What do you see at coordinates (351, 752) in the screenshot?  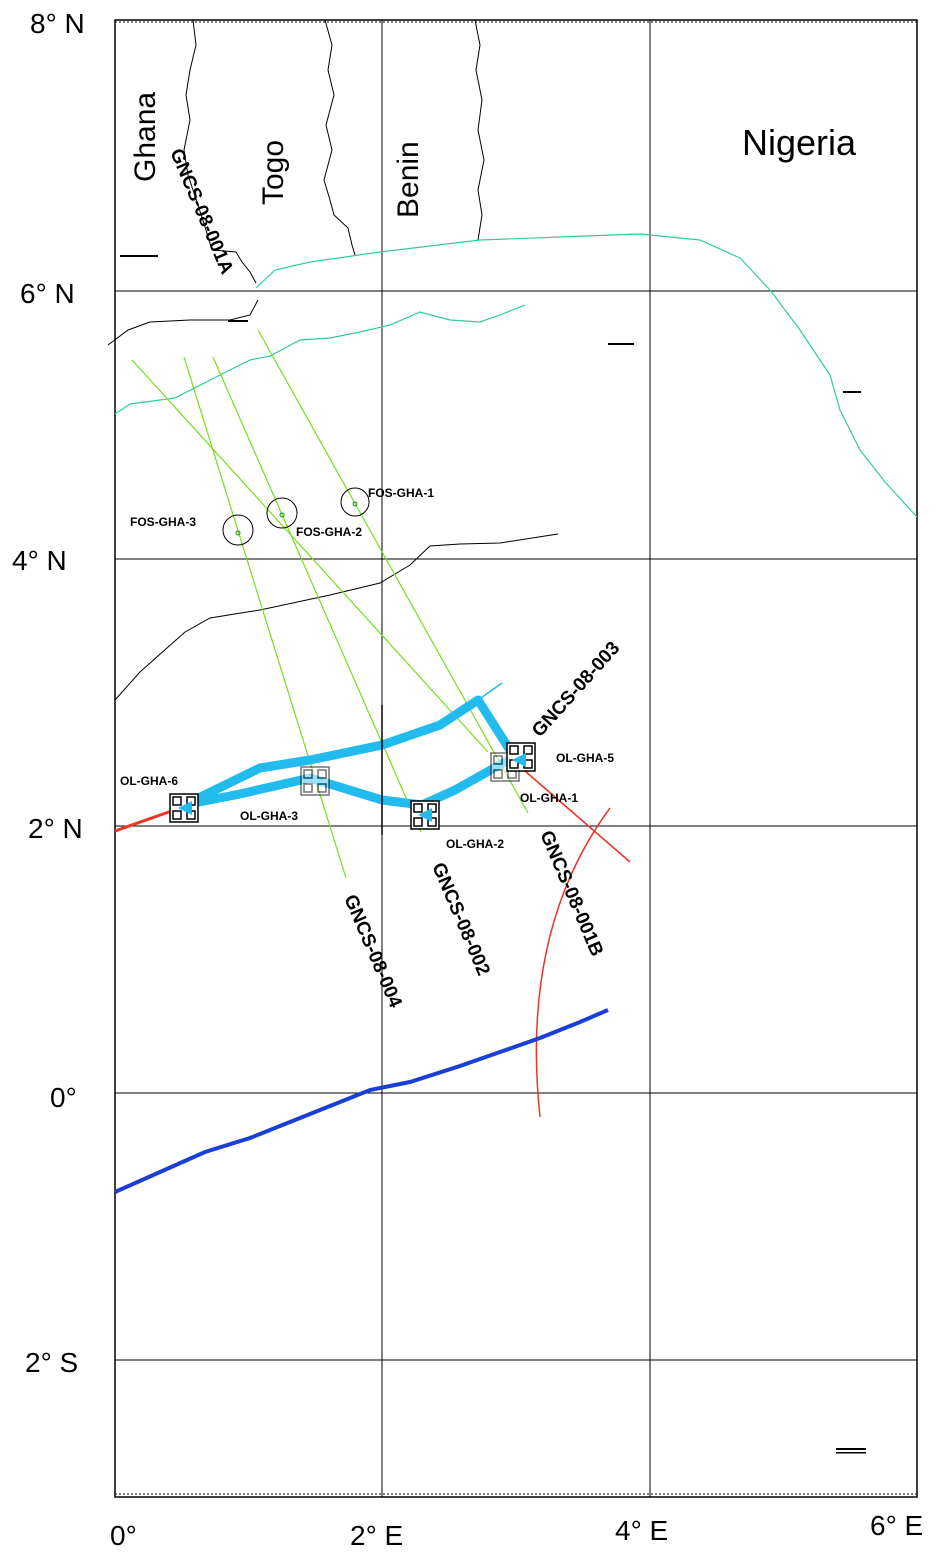 I see `cyan-route-loop` at bounding box center [351, 752].